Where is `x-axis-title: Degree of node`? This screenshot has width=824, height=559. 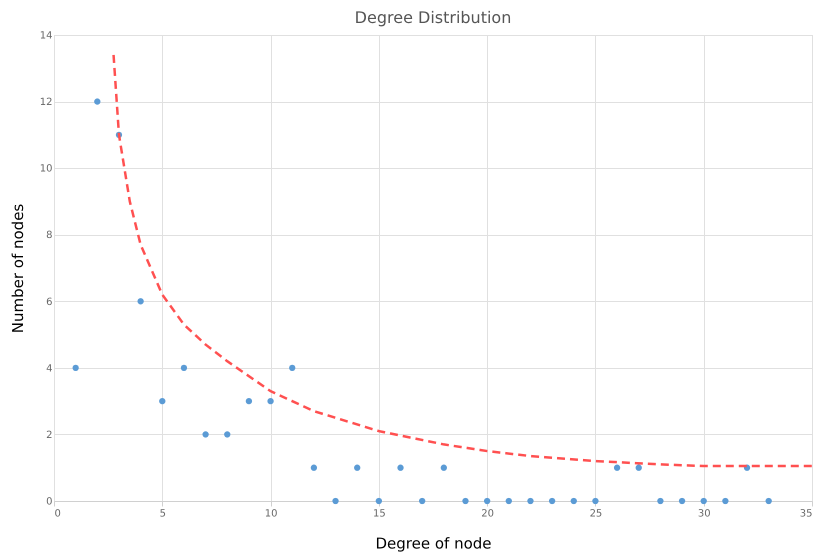
x-axis-title: Degree of node is located at coordinates (433, 543).